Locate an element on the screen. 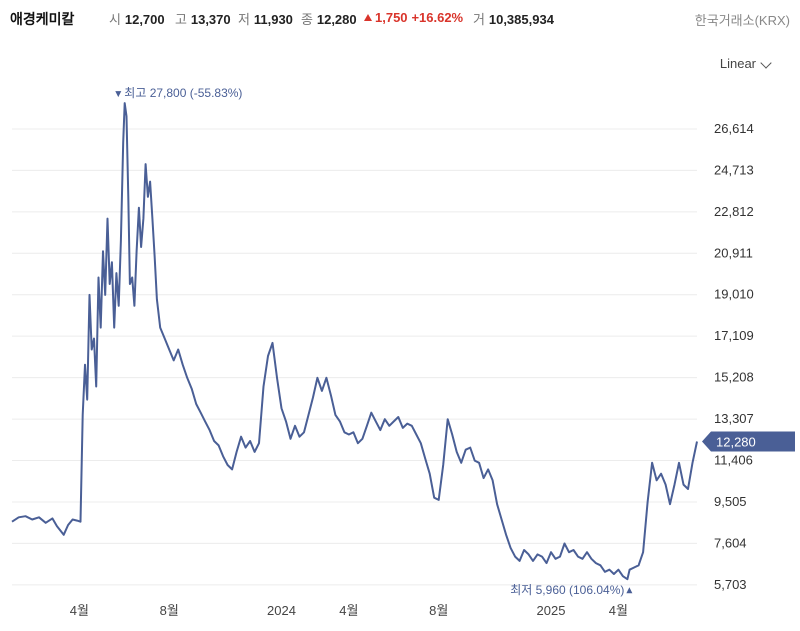 This screenshot has width=800, height=631. close-label: 종 is located at coordinates (307, 19).